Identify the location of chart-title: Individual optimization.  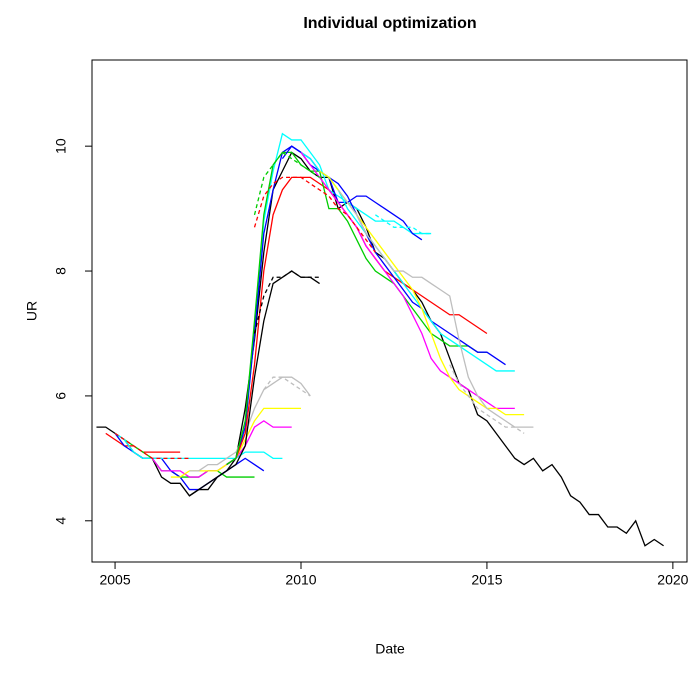
(389, 23).